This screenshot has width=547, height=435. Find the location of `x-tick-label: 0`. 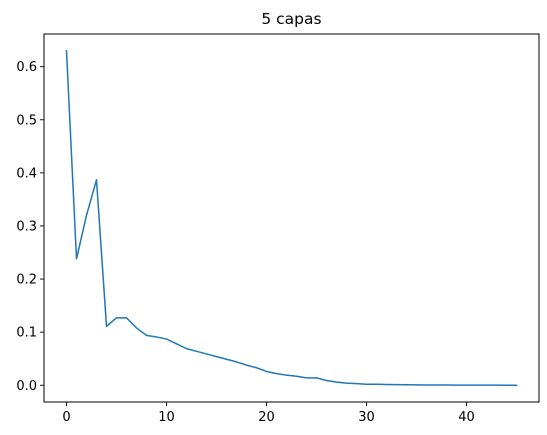

x-tick-label: 0 is located at coordinates (66, 417).